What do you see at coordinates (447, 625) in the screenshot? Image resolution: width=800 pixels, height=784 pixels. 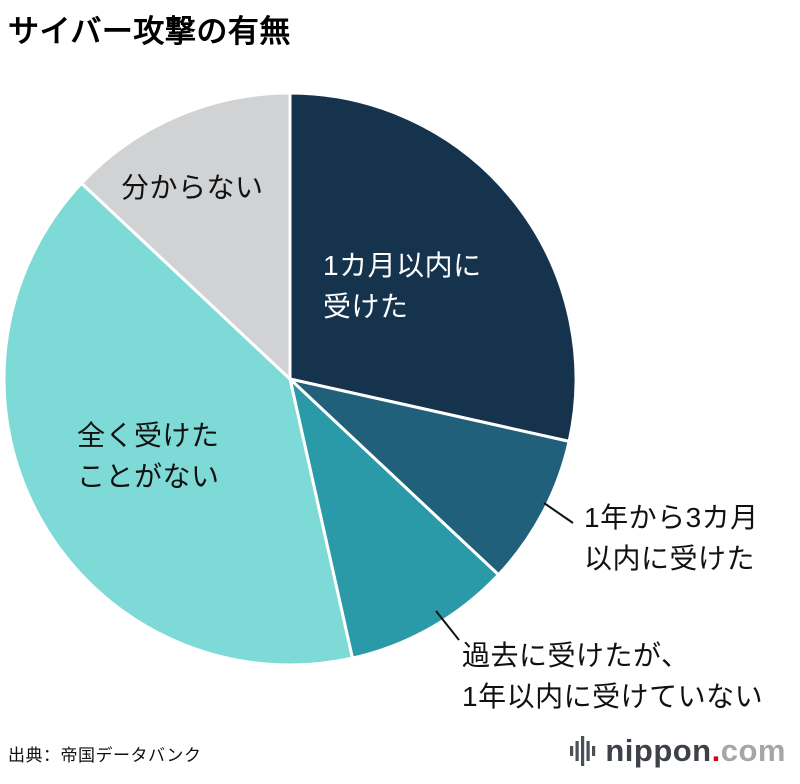 I see `leader-line-slice2` at bounding box center [447, 625].